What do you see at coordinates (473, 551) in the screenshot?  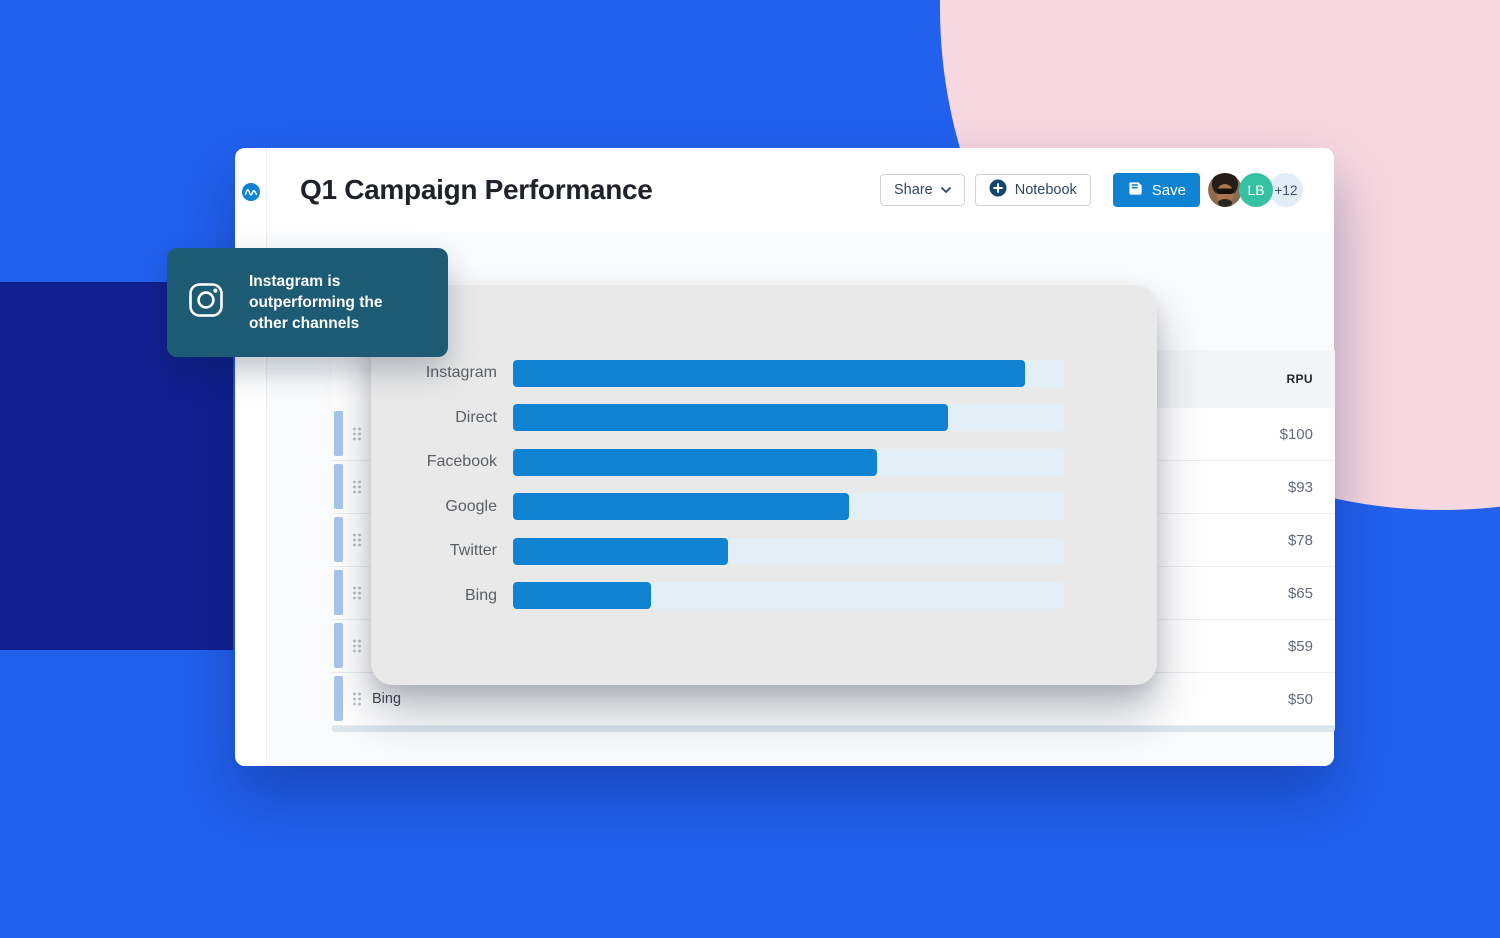 I see `chart-category-label: Twitter` at bounding box center [473, 551].